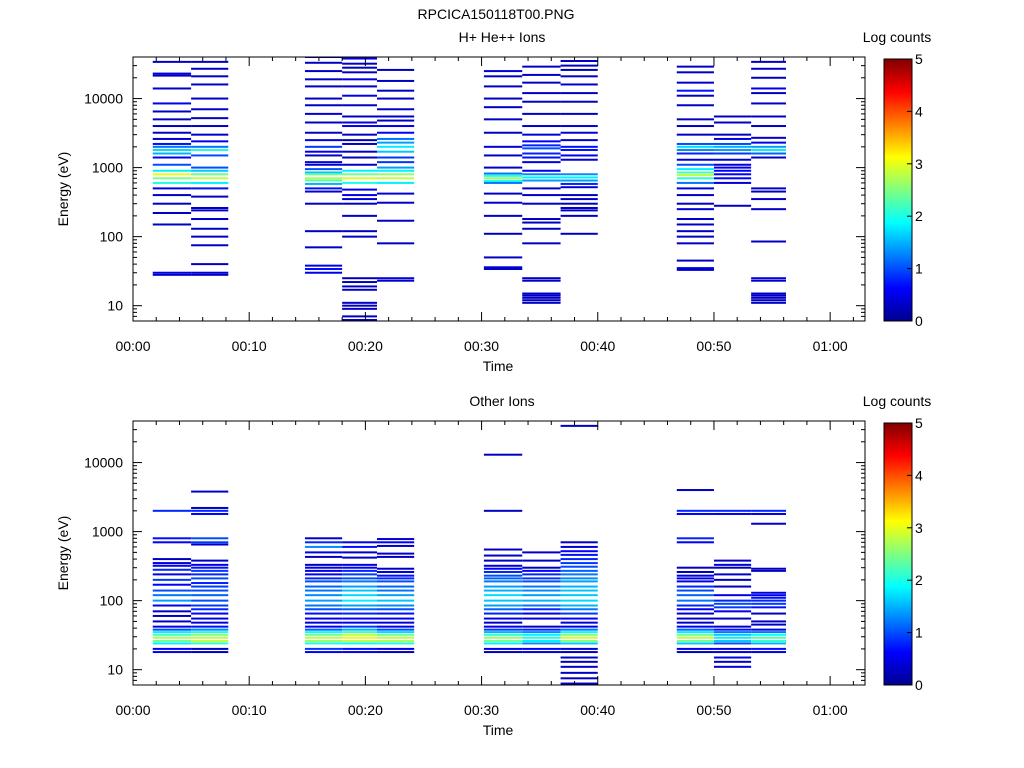 Image resolution: width=1024 pixels, height=768 pixels. Describe the element at coordinates (830, 346) in the screenshot. I see `x-tick-label: 01:00` at that location.